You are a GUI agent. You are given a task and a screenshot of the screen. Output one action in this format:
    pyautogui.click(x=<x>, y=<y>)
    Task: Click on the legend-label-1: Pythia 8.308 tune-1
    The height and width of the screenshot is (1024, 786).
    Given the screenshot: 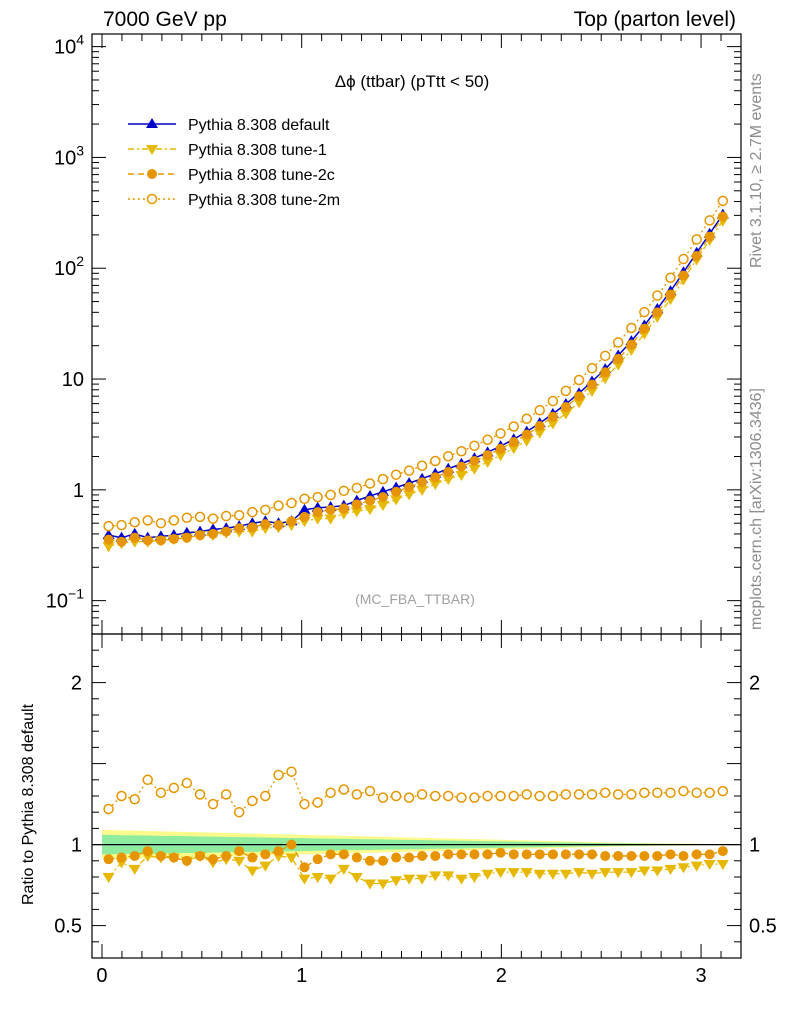 What is the action you would take?
    pyautogui.click(x=257, y=150)
    